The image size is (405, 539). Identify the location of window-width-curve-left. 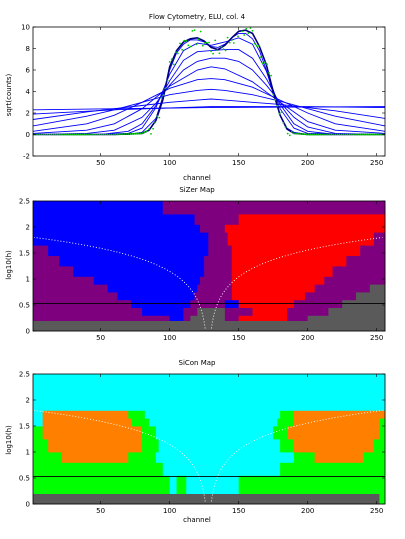
(120, 282).